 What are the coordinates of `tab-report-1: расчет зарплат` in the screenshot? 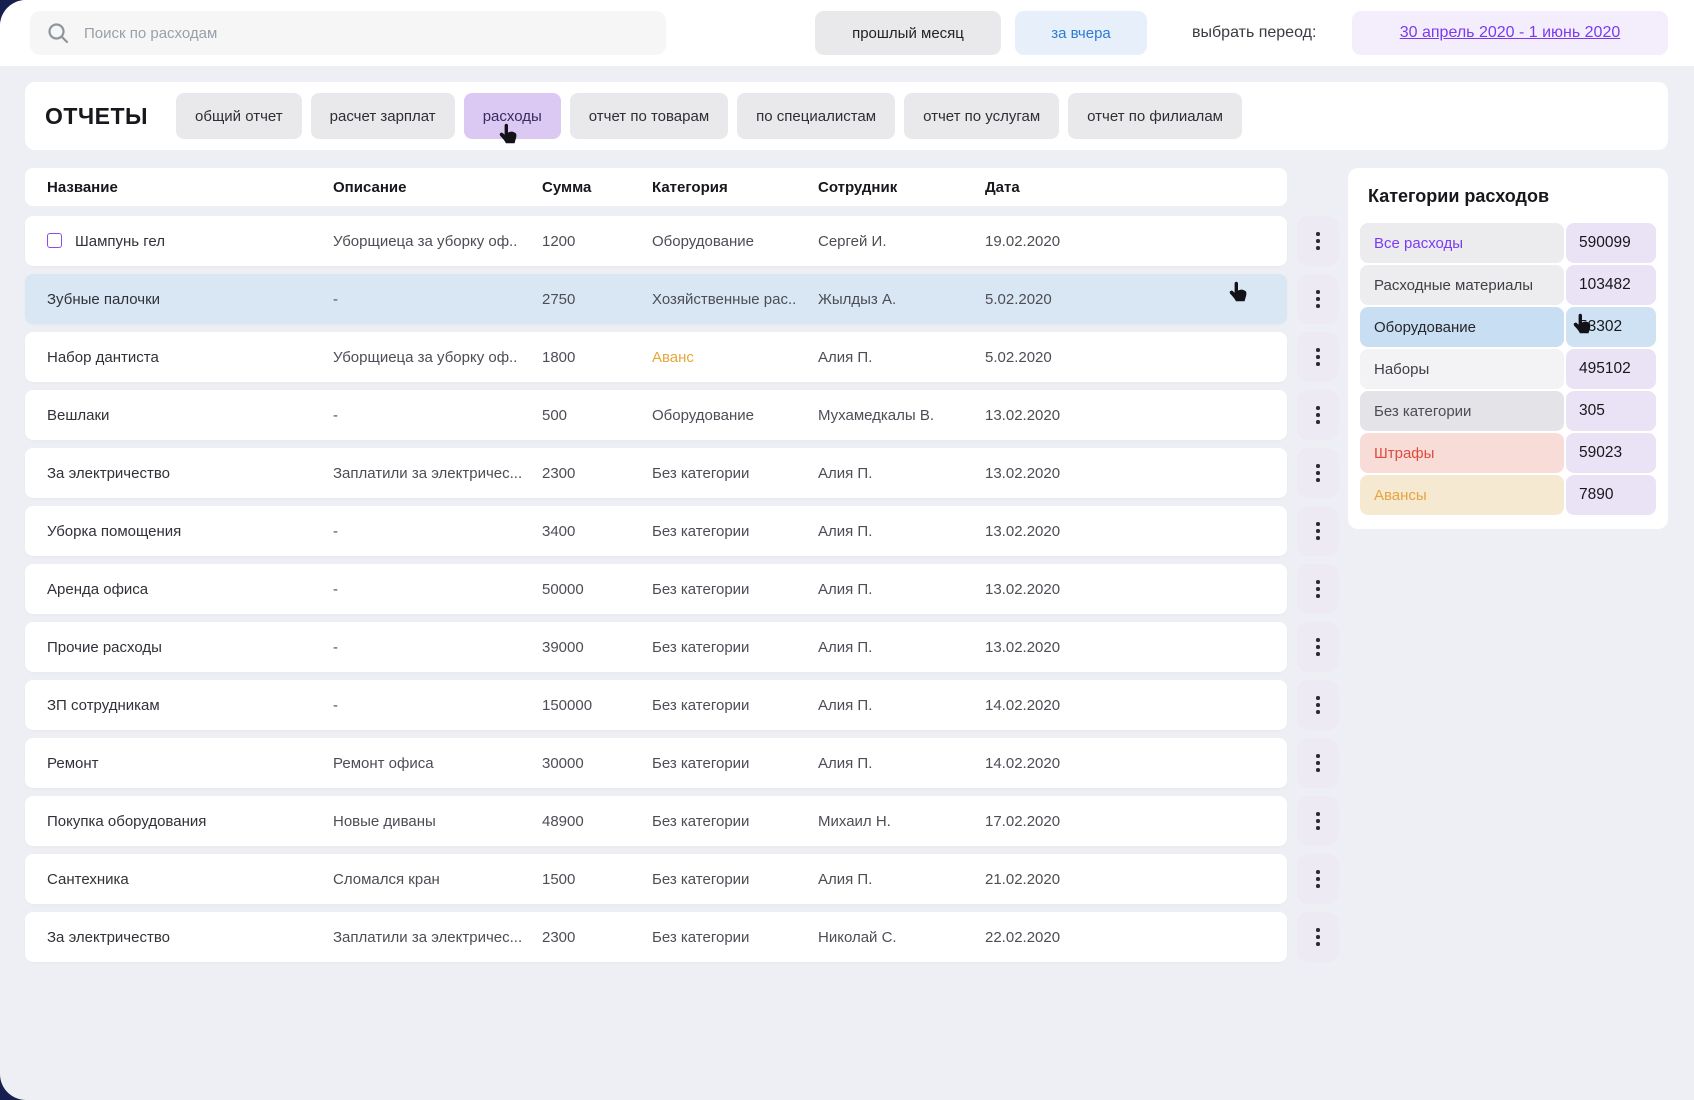 It's located at (382, 116).